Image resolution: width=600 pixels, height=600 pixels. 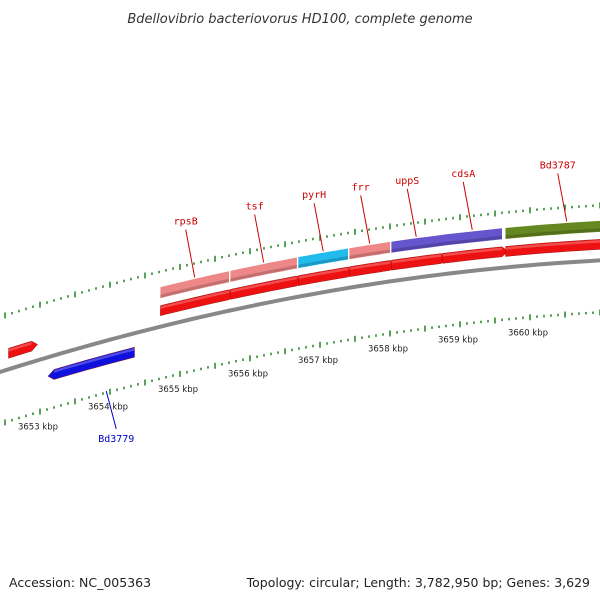 What do you see at coordinates (178, 390) in the screenshot?
I see `scale-label: 3655 kbp` at bounding box center [178, 390].